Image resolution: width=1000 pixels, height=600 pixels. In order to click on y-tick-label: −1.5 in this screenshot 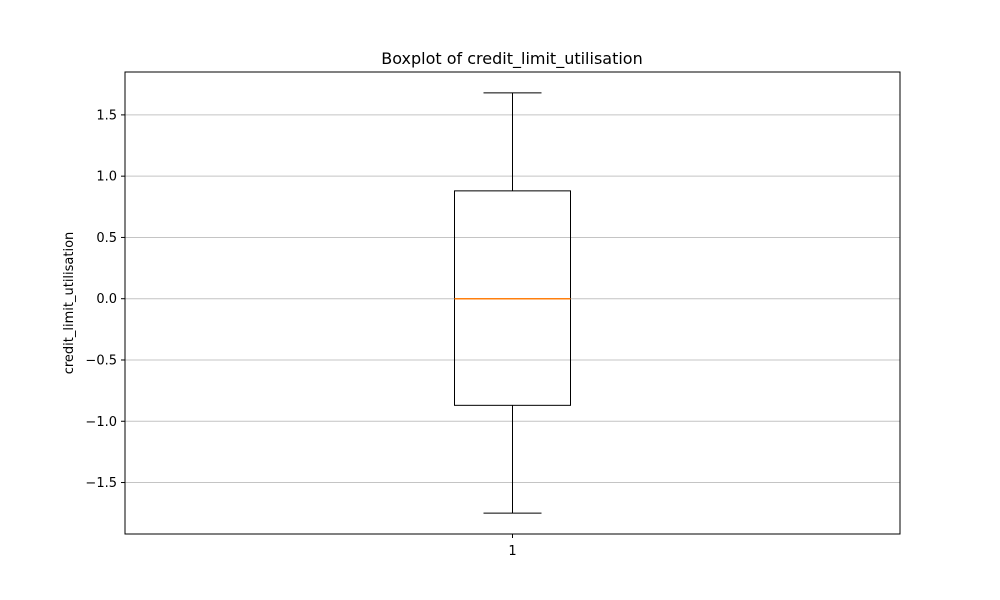, I will do `click(101, 483)`.